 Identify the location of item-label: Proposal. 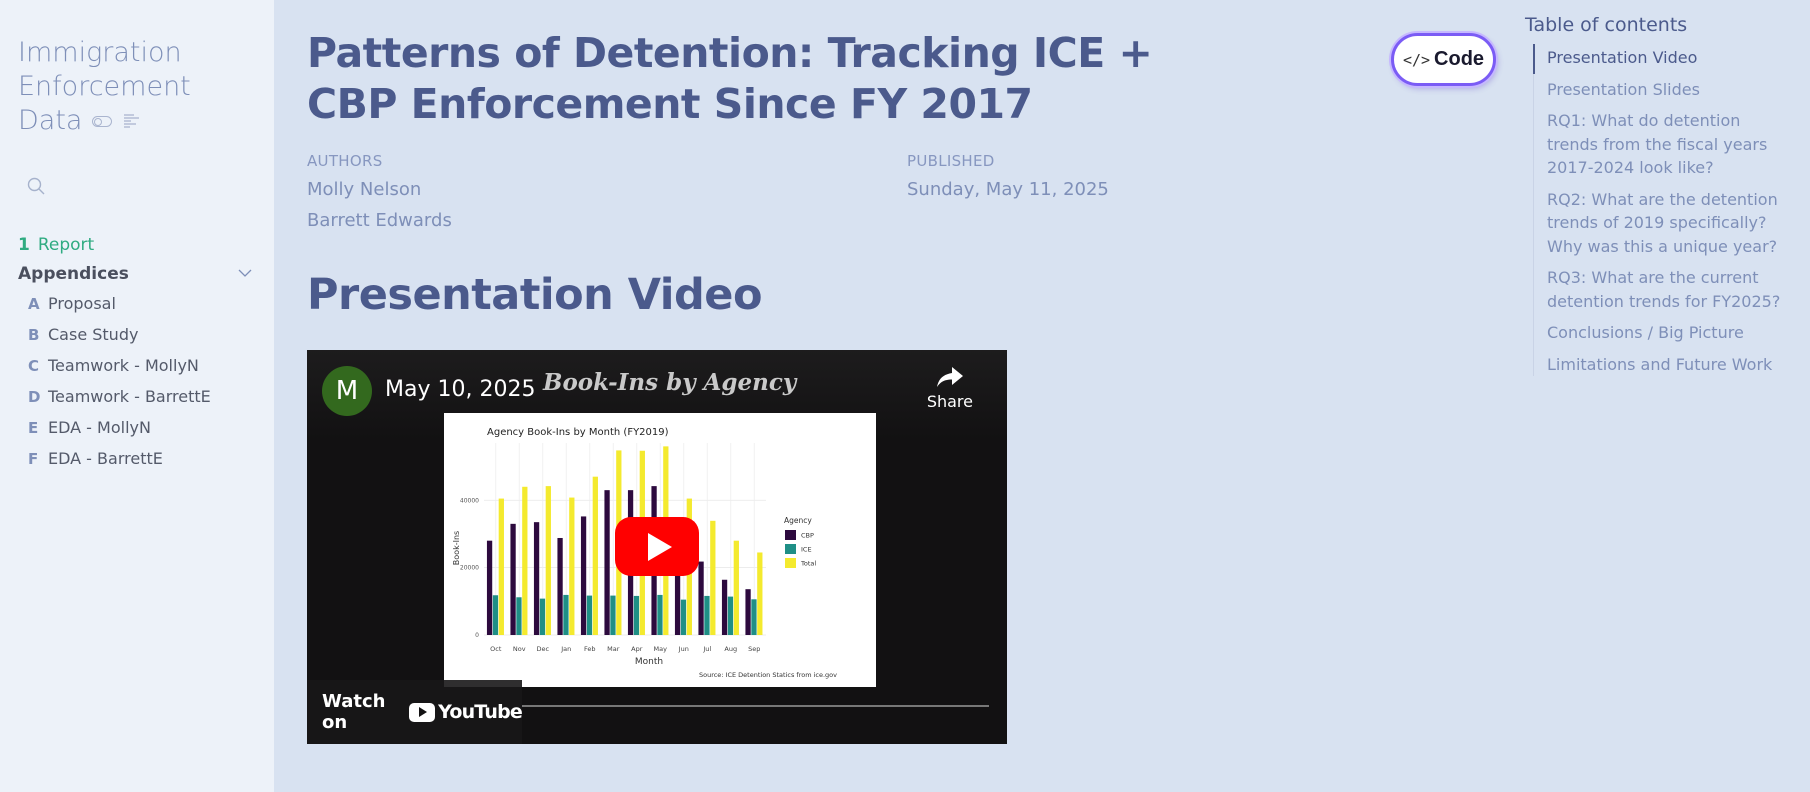
(82, 303).